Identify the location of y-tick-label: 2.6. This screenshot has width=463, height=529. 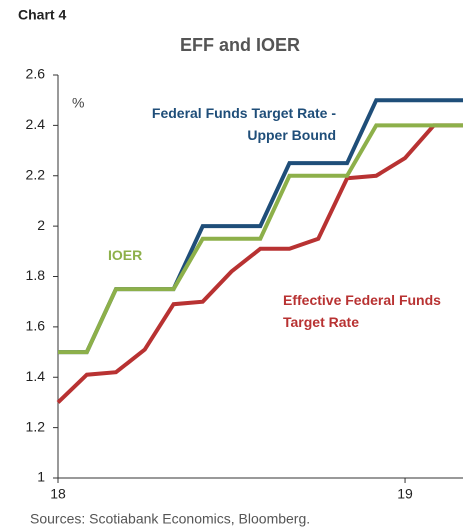
(36, 74).